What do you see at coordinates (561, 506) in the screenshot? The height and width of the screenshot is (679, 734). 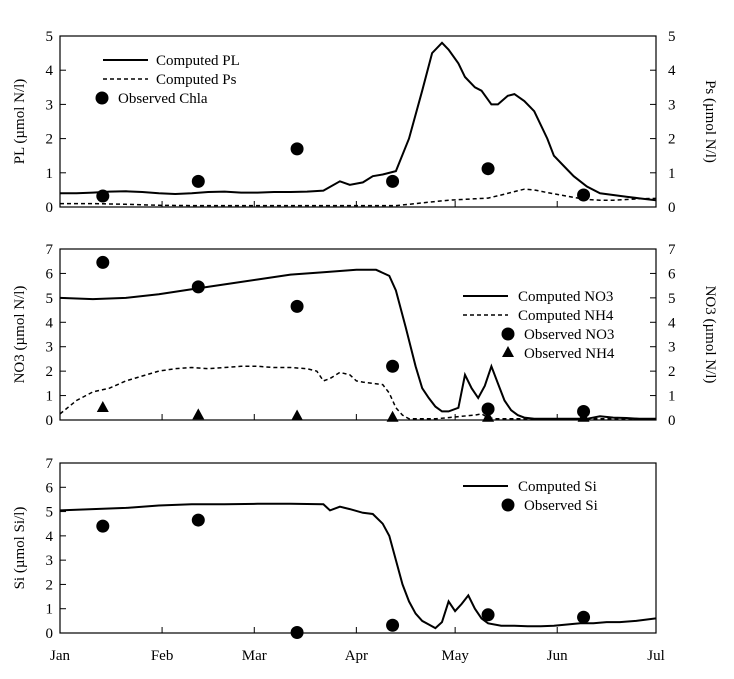 I see `legend-label: Observed Si` at bounding box center [561, 506].